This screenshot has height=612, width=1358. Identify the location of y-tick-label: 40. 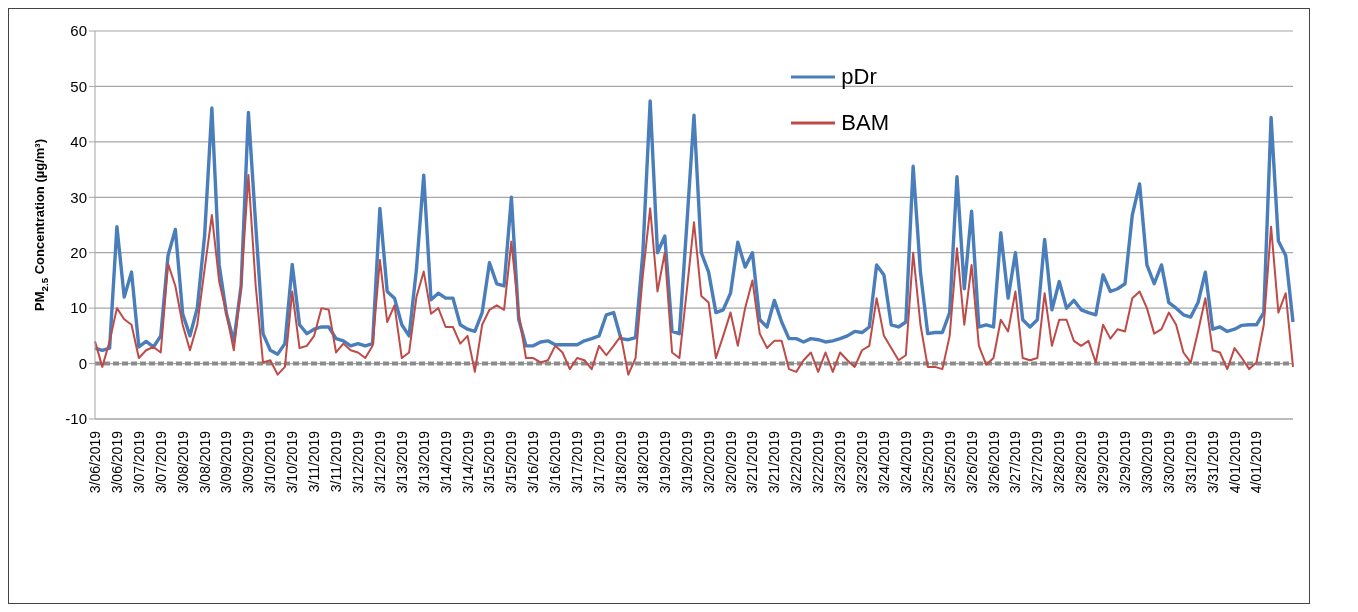
(78, 142).